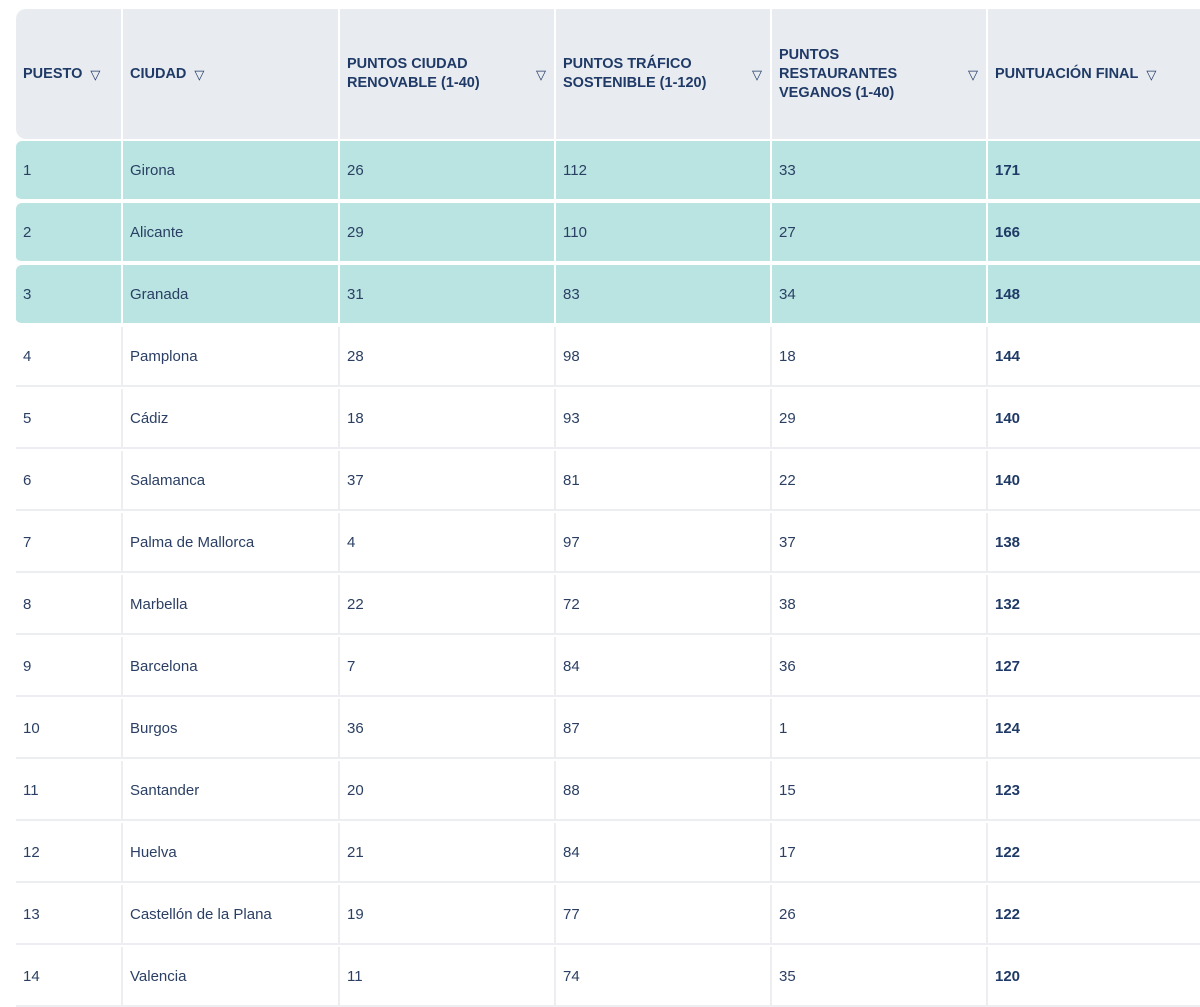  What do you see at coordinates (1093, 418) in the screenshot?
I see `final-score-cell: 140` at bounding box center [1093, 418].